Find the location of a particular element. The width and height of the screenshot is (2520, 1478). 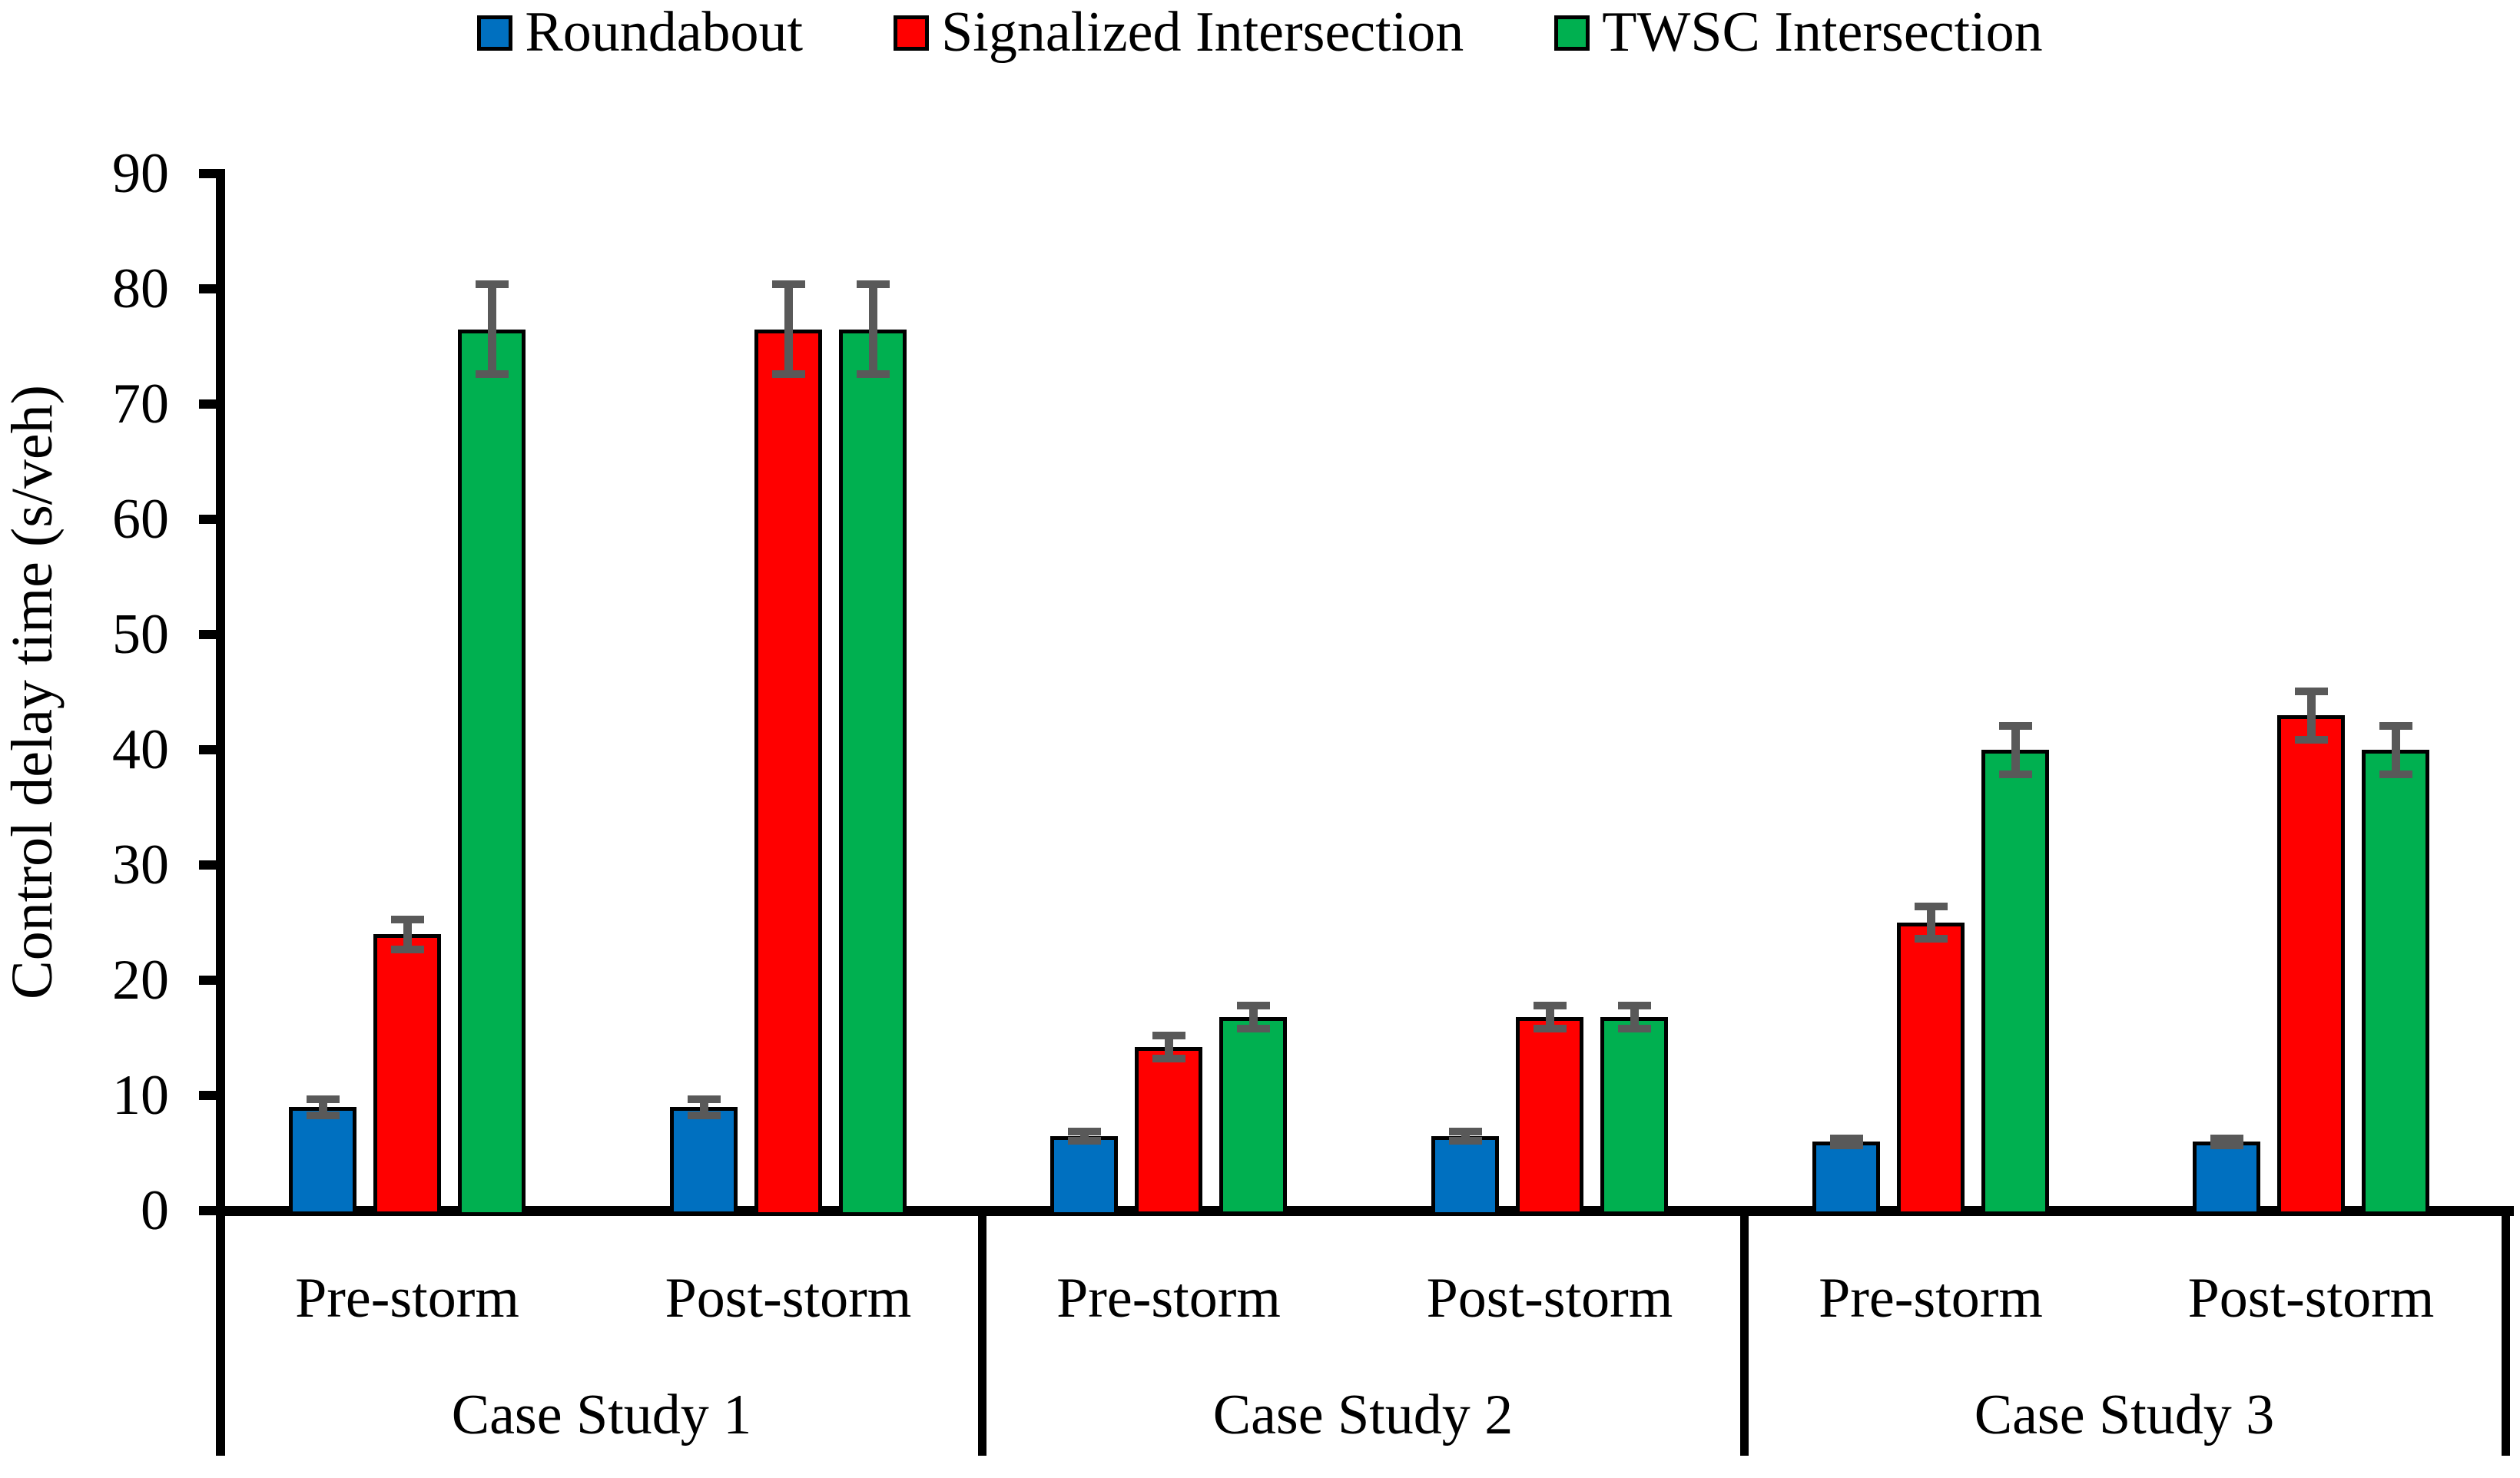

y-tick-label: 40 is located at coordinates (140, 749).